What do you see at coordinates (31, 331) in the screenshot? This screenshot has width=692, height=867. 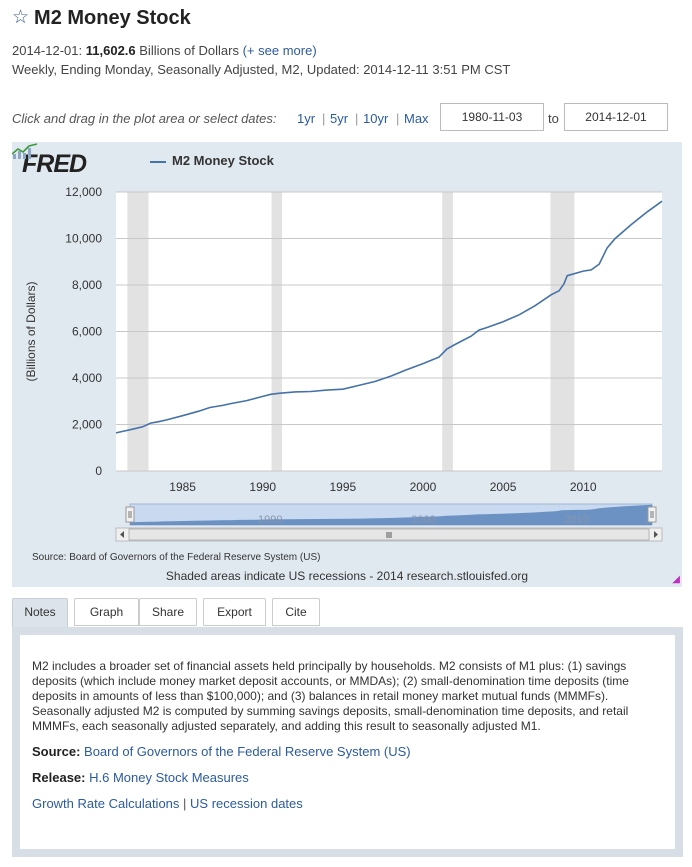 I see `y-axis-label: (Billions of Dollars)` at bounding box center [31, 331].